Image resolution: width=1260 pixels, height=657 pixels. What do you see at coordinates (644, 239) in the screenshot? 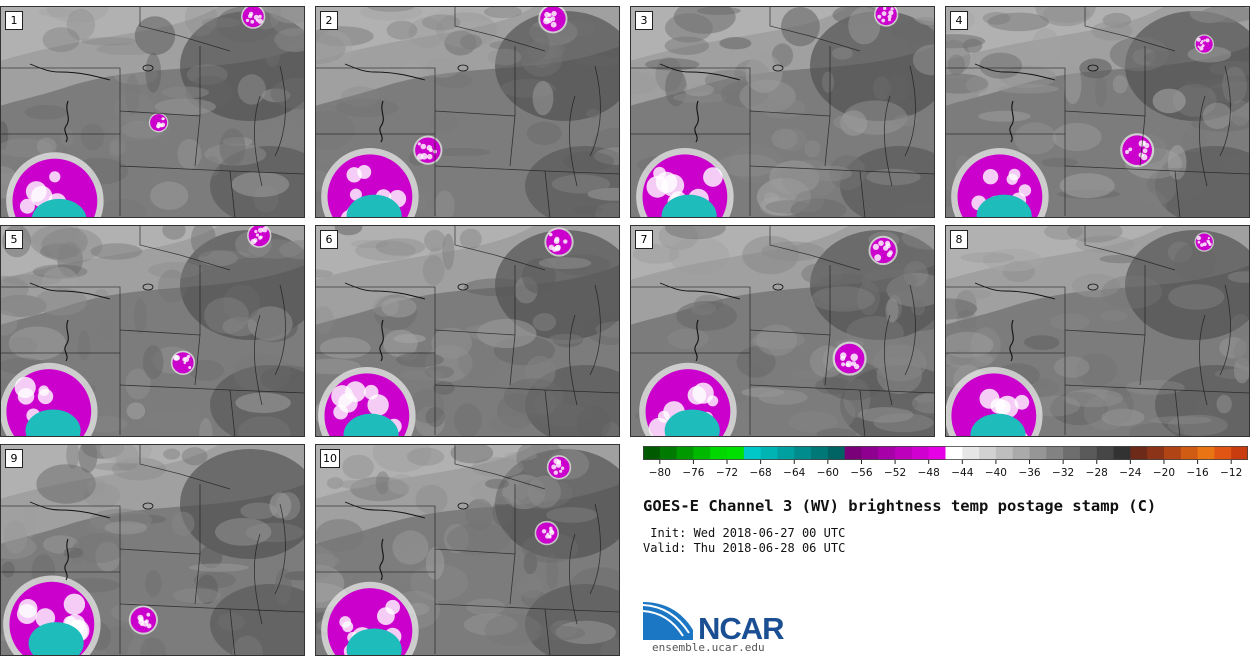
I see `member-label: 7` at bounding box center [644, 239].